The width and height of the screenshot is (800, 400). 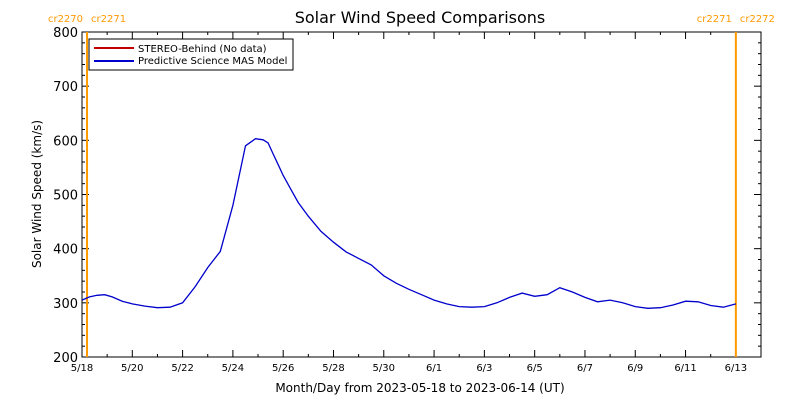 I want to click on legend-box, so click(x=191, y=54).